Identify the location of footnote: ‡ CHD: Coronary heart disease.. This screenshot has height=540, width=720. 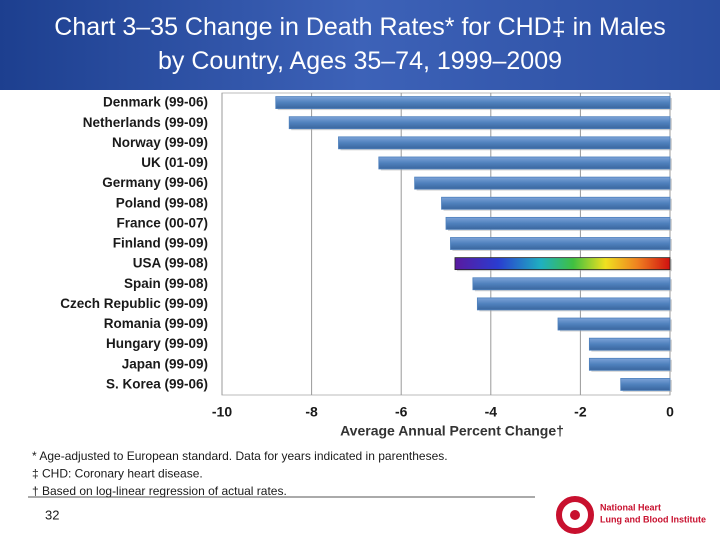
(117, 474).